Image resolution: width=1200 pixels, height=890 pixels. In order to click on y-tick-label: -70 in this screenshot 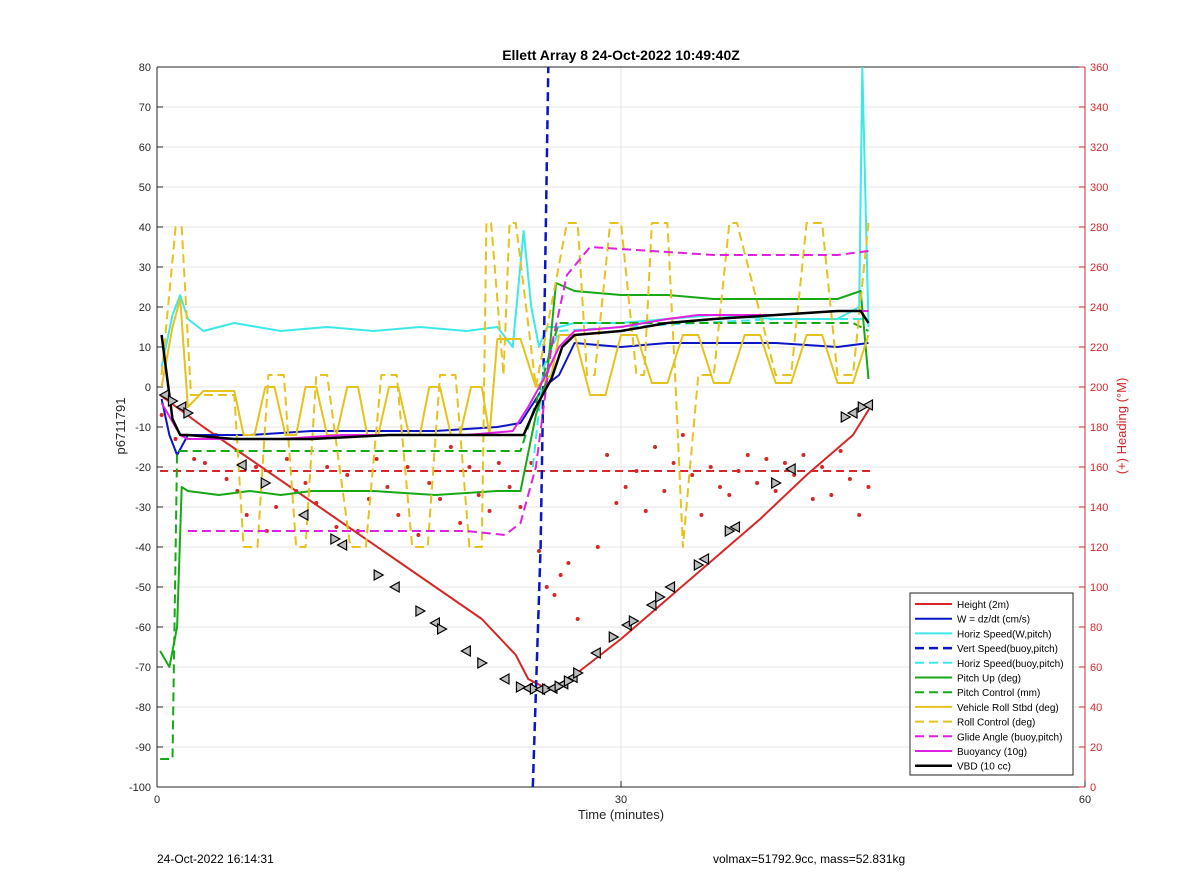, I will do `click(143, 668)`.